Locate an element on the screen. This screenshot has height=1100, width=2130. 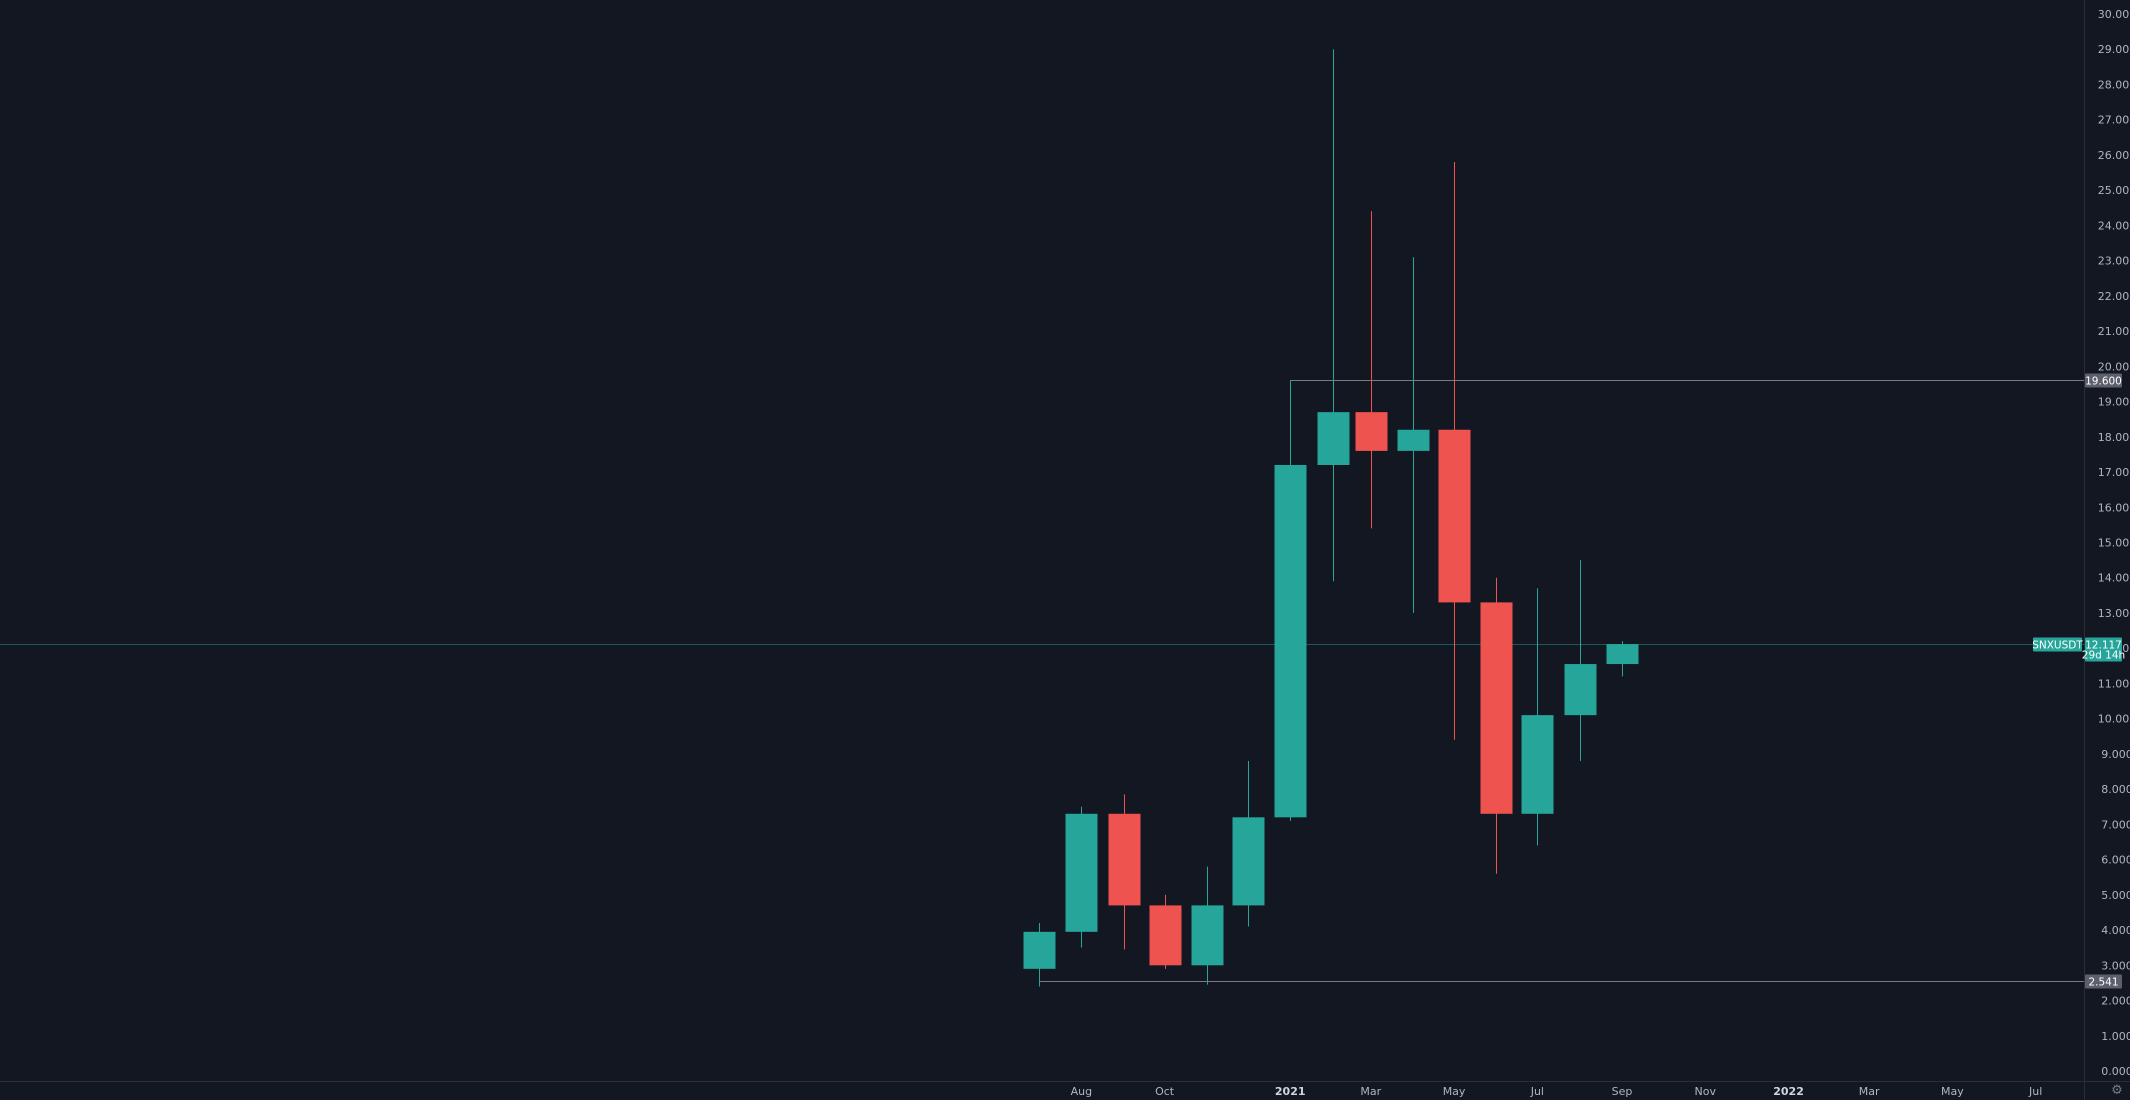
y-tick-label: 19.000 is located at coordinates (2114, 402).